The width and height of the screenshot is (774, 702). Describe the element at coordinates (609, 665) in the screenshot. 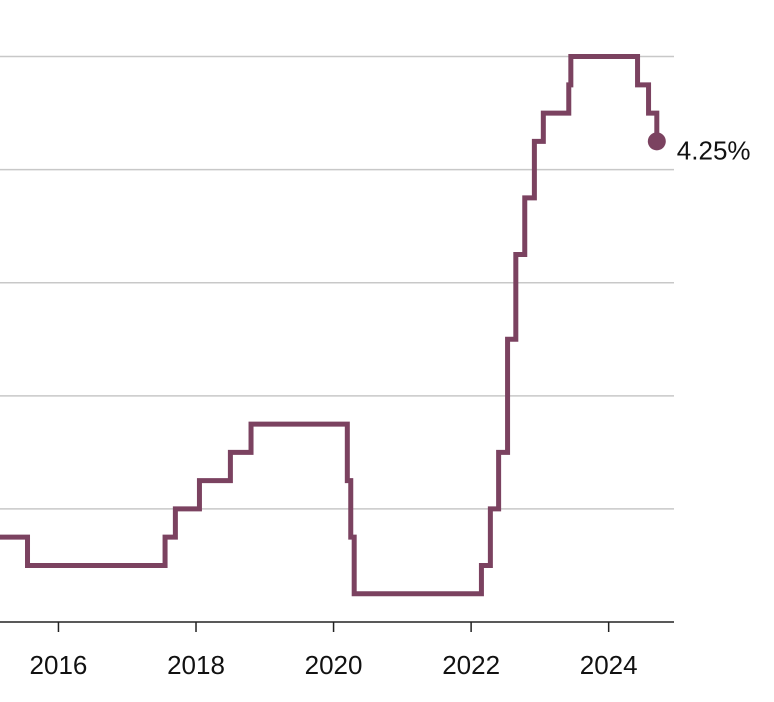

I see `x-tick-label-2024: 2024` at that location.